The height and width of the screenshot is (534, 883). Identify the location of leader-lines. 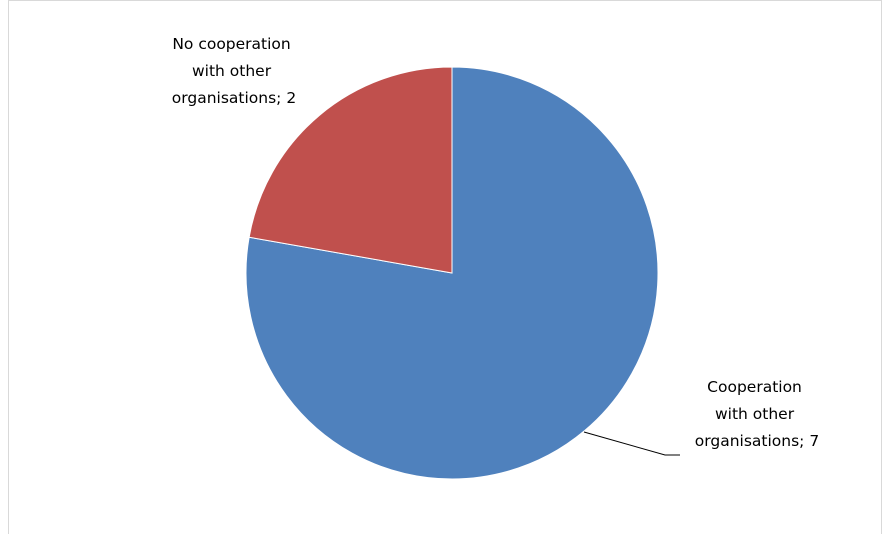
(631, 443).